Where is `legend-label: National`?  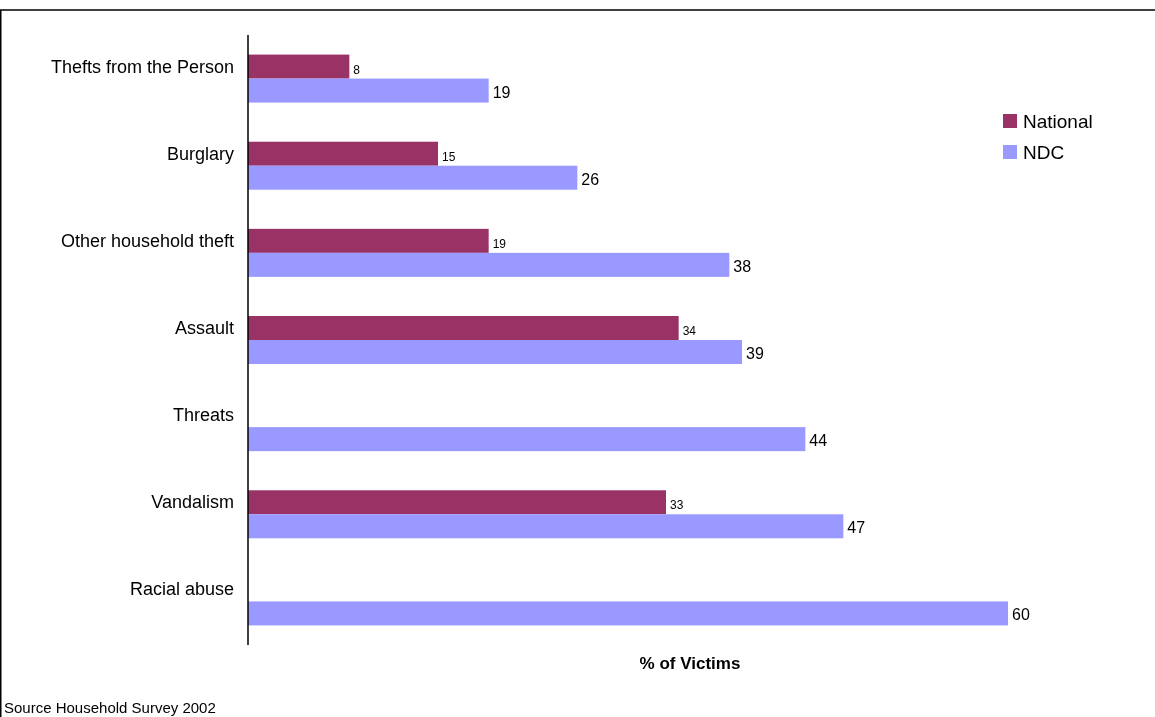 legend-label: National is located at coordinates (1058, 121).